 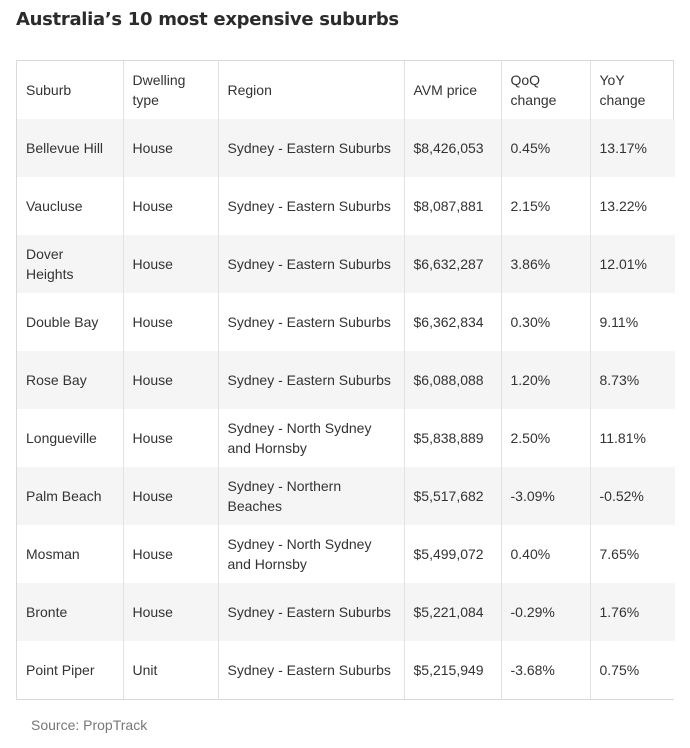 What do you see at coordinates (453, 90) in the screenshot?
I see `header-avm-price: AVM price` at bounding box center [453, 90].